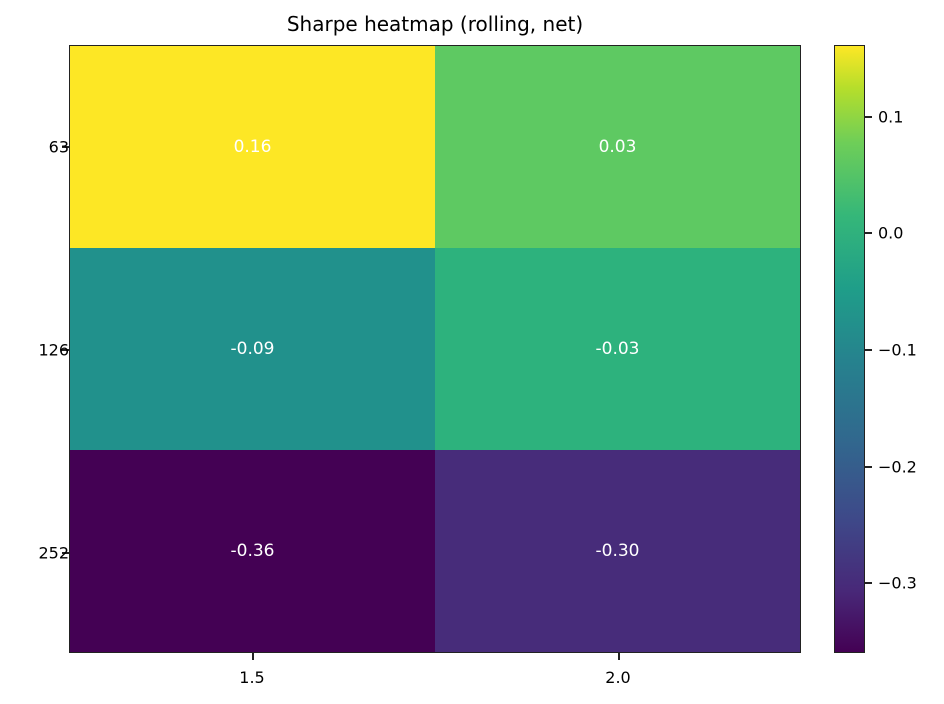 This screenshot has height=704, width=944. What do you see at coordinates (891, 117) in the screenshot?
I see `colorbar-tick-label: 0.1` at bounding box center [891, 117].